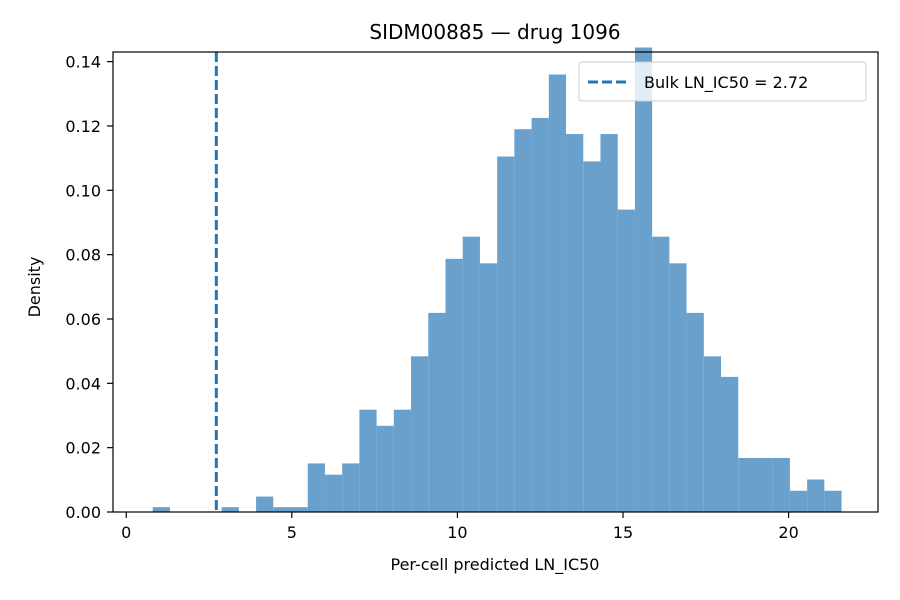 The image size is (900, 600). Describe the element at coordinates (83, 448) in the screenshot. I see `y-tick-label: 0.02` at that location.